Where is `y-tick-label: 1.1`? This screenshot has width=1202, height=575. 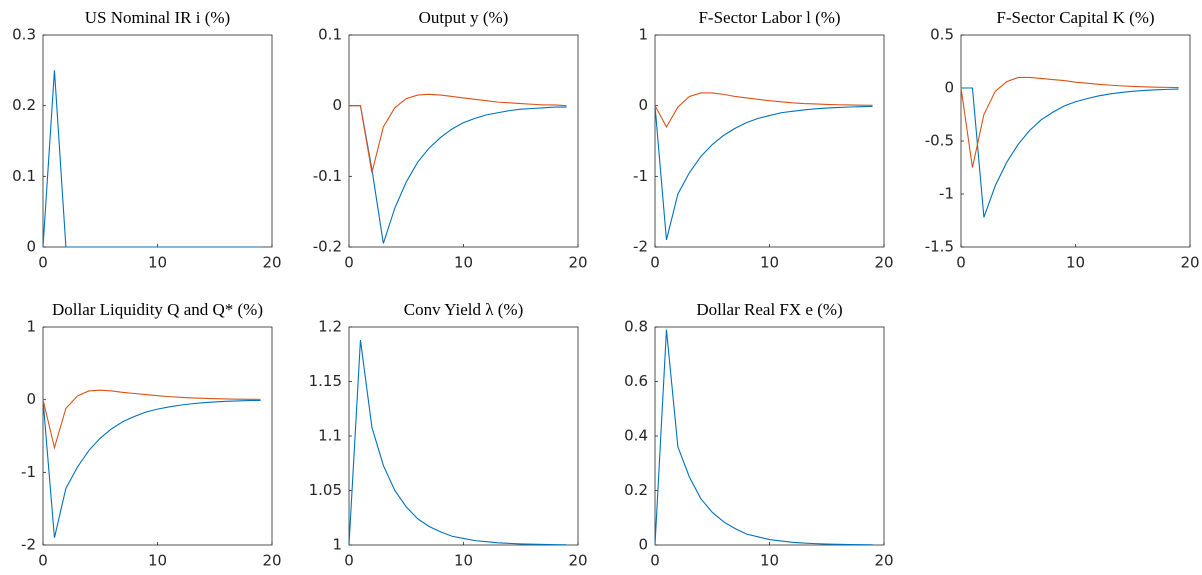 y-tick-label: 1.1 is located at coordinates (330, 436).